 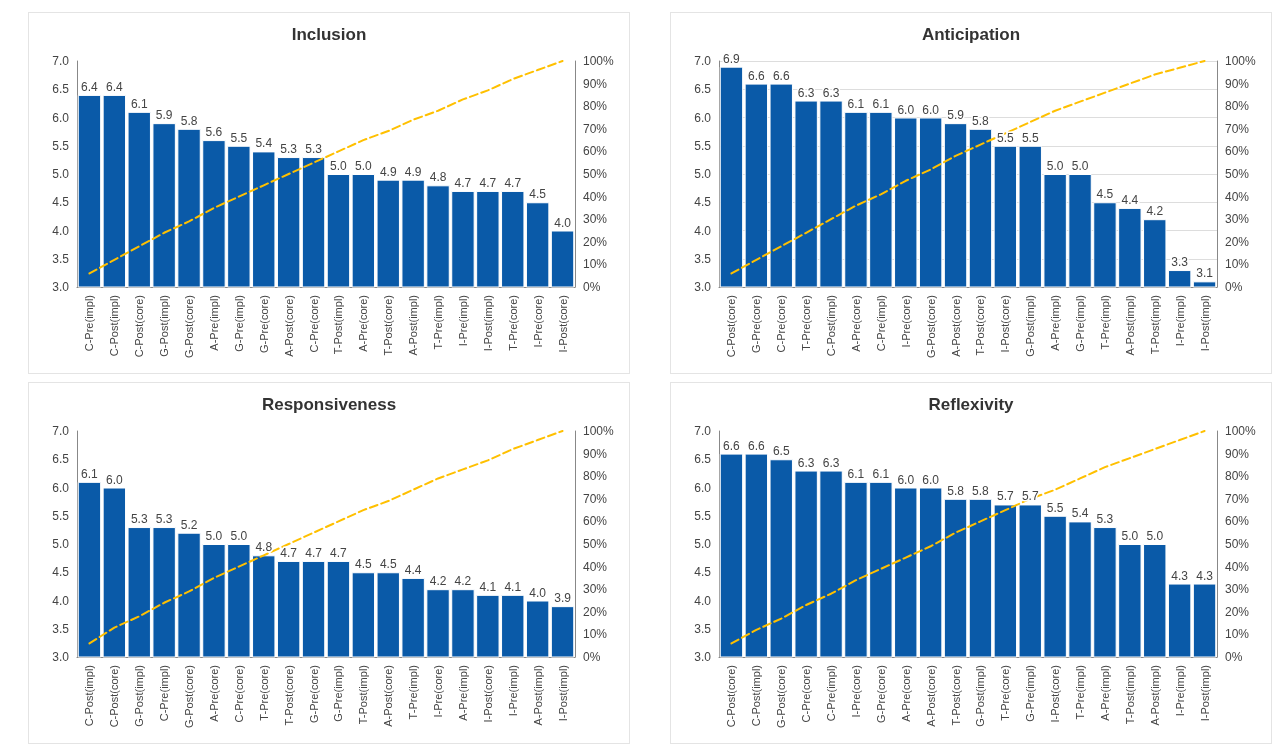 I want to click on data-label: 6.3, so click(x=806, y=92).